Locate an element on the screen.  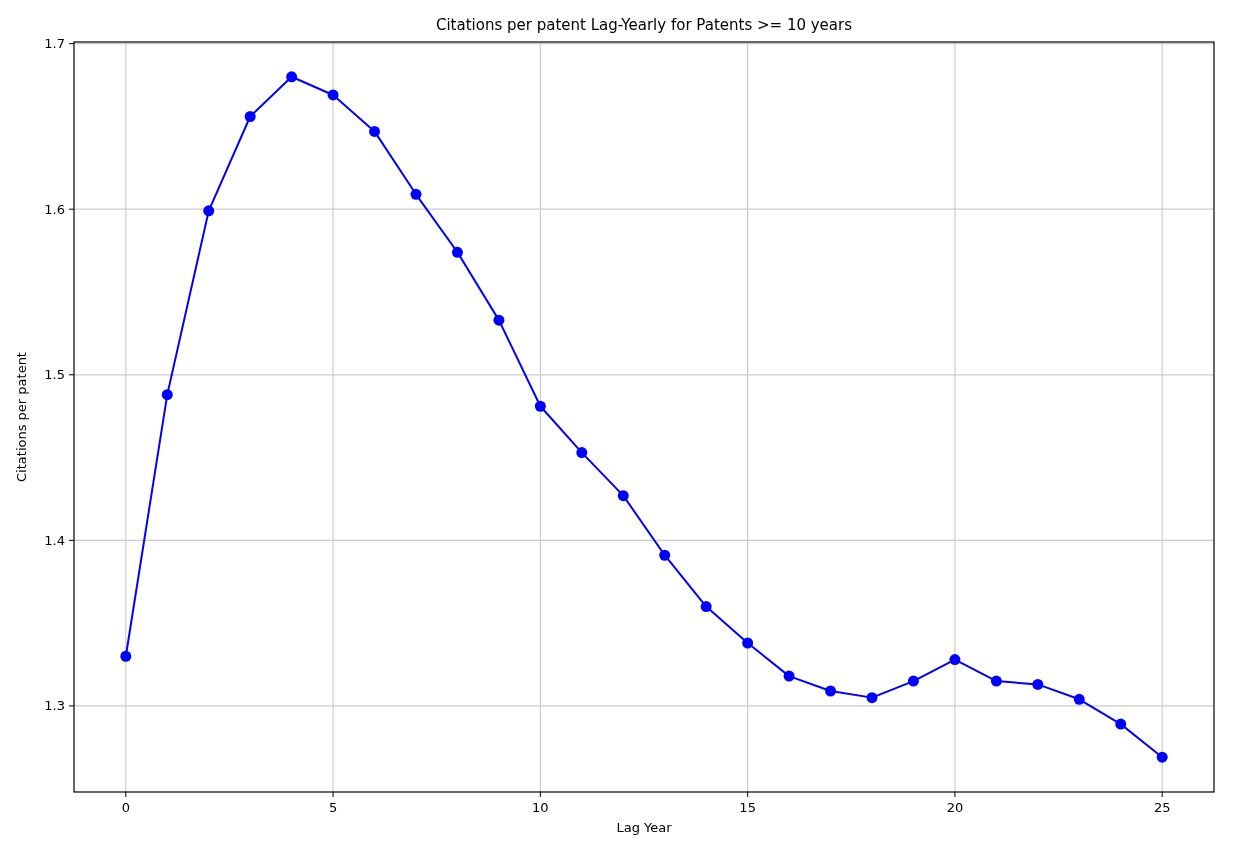
y-axis-title: Citations per patent is located at coordinates (21, 417).